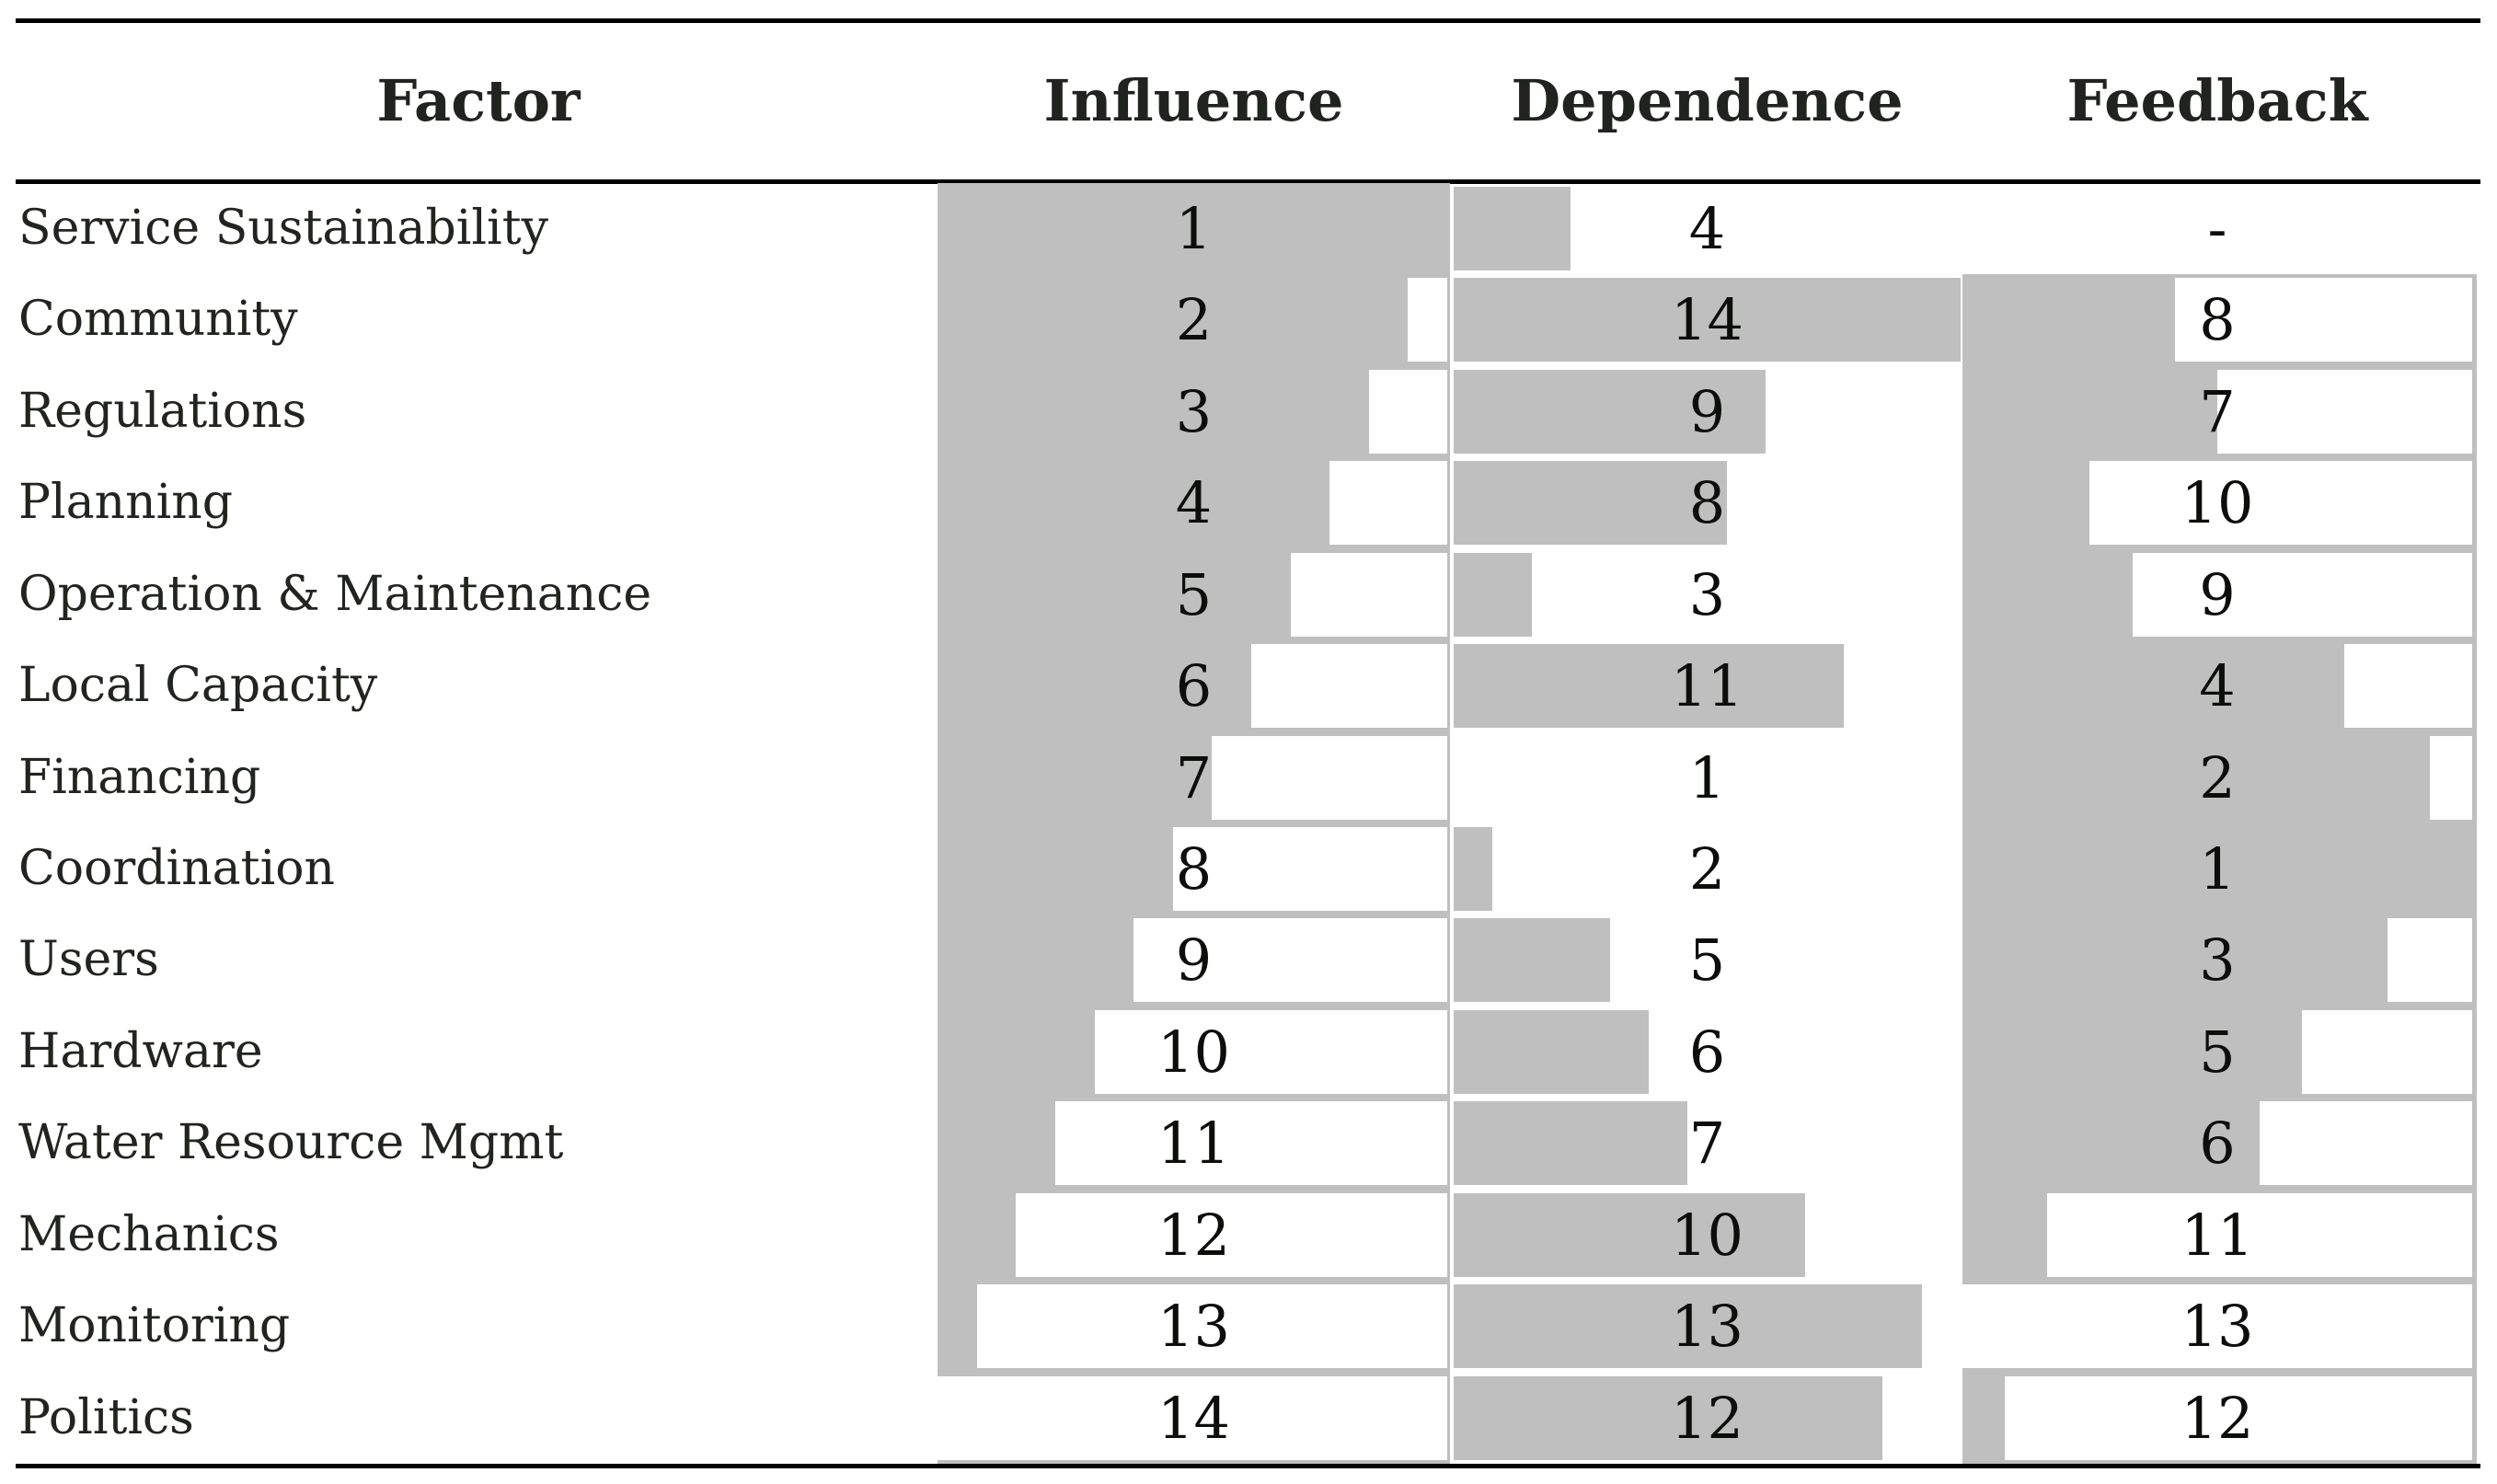 The height and width of the screenshot is (1484, 2497). Describe the element at coordinates (2217, 320) in the screenshot. I see `feedback-rank-value: 8` at that location.